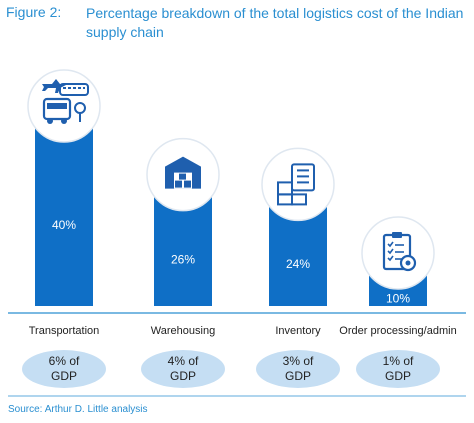  I want to click on clipboard-clip, so click(397, 235).